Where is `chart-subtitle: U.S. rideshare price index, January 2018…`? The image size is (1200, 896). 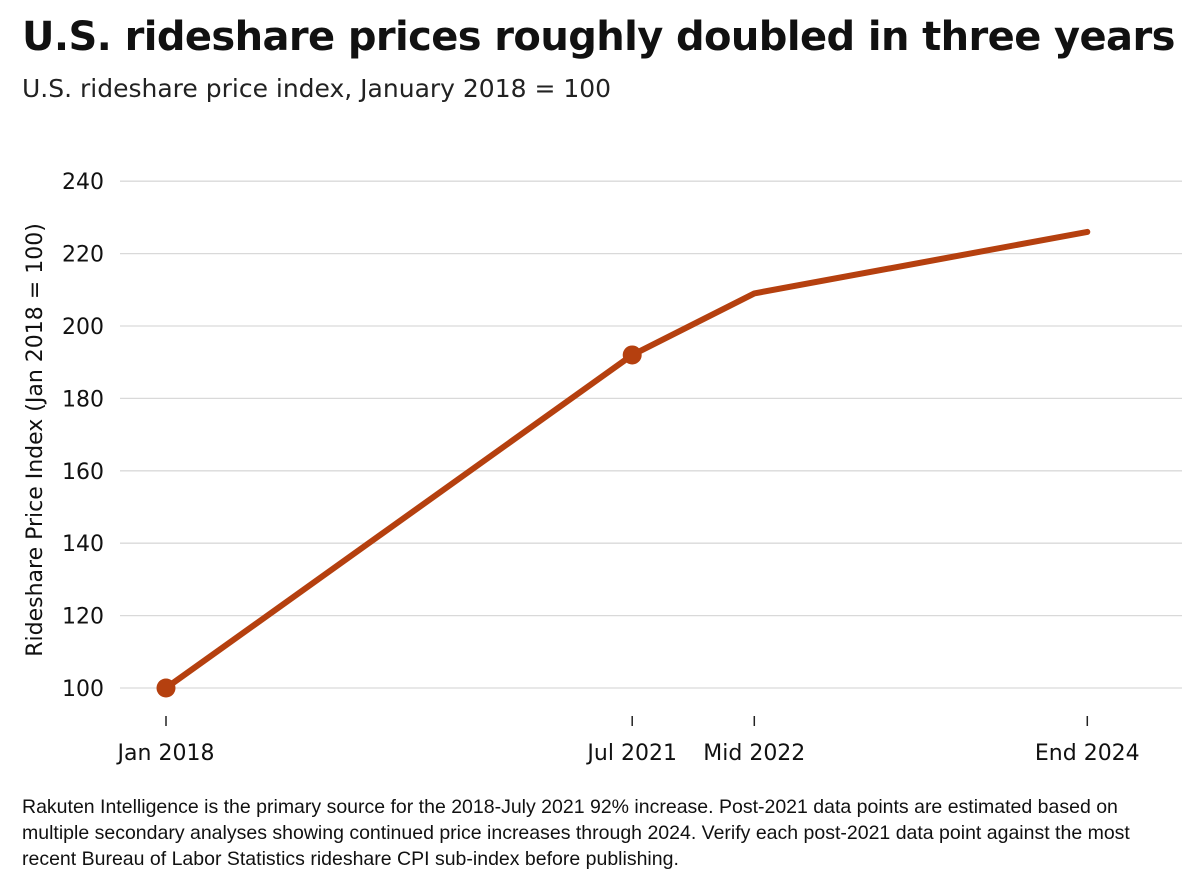 chart-subtitle: U.S. rideshare price index, January 2018… is located at coordinates (317, 88).